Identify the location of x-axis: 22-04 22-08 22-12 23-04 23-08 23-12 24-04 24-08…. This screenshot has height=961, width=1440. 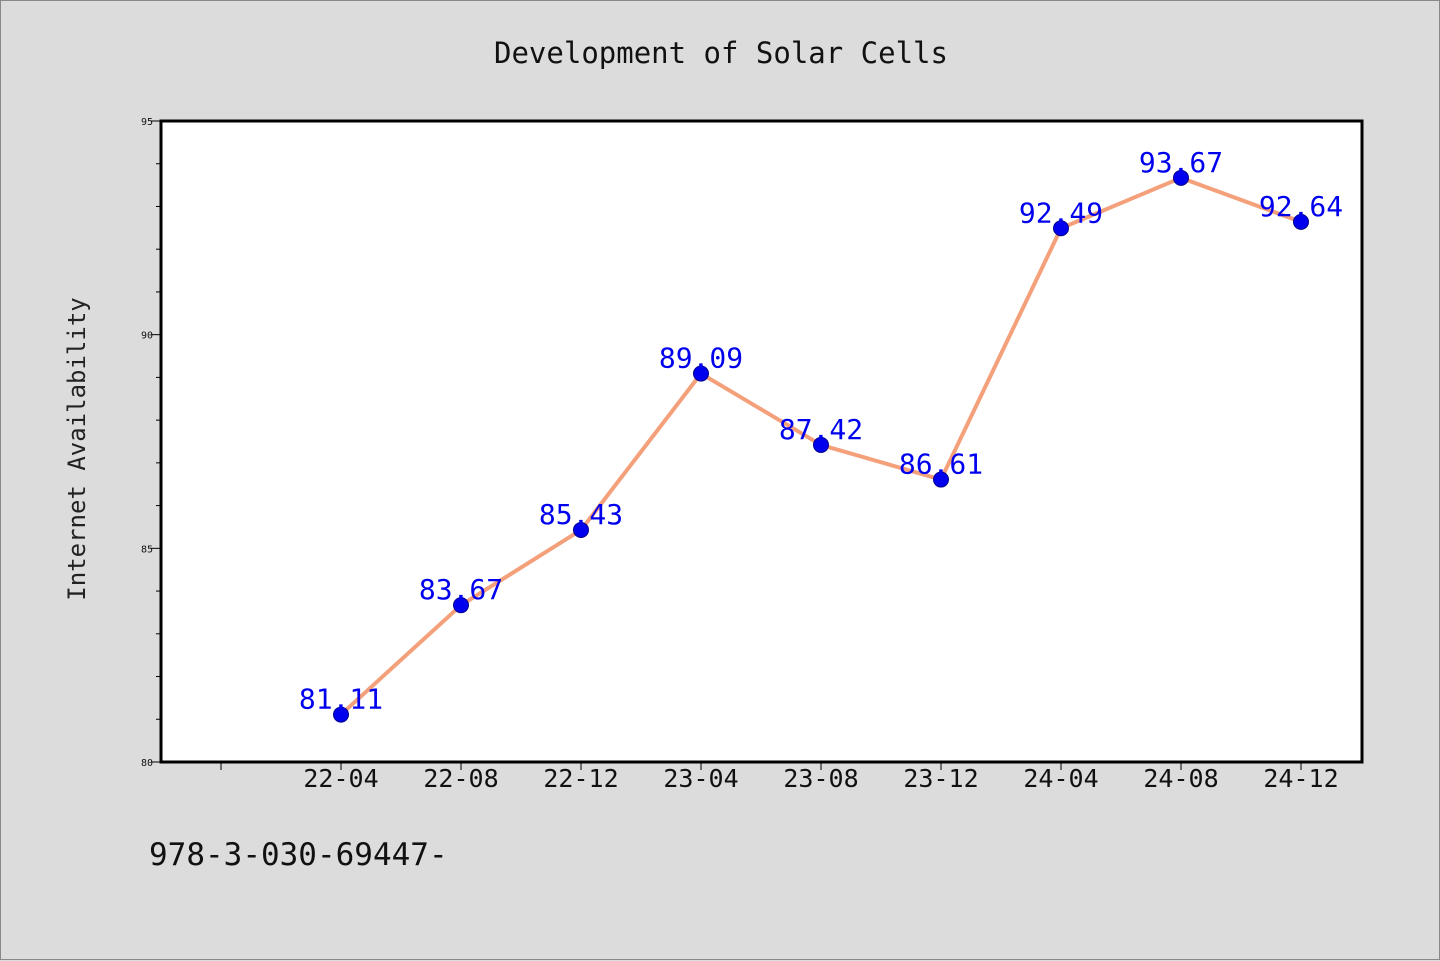
(779, 777).